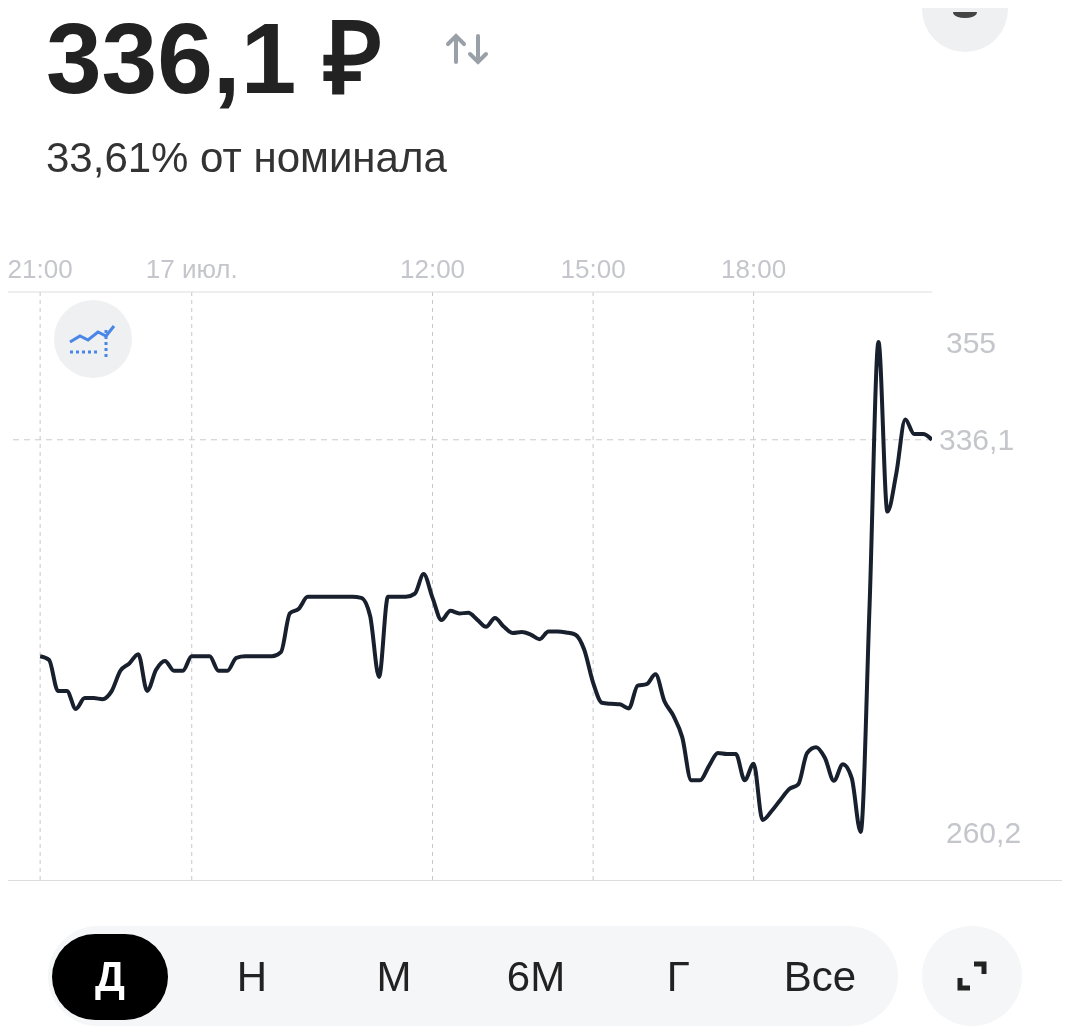  Describe the element at coordinates (252, 977) in the screenshot. I see `text: Н` at that location.